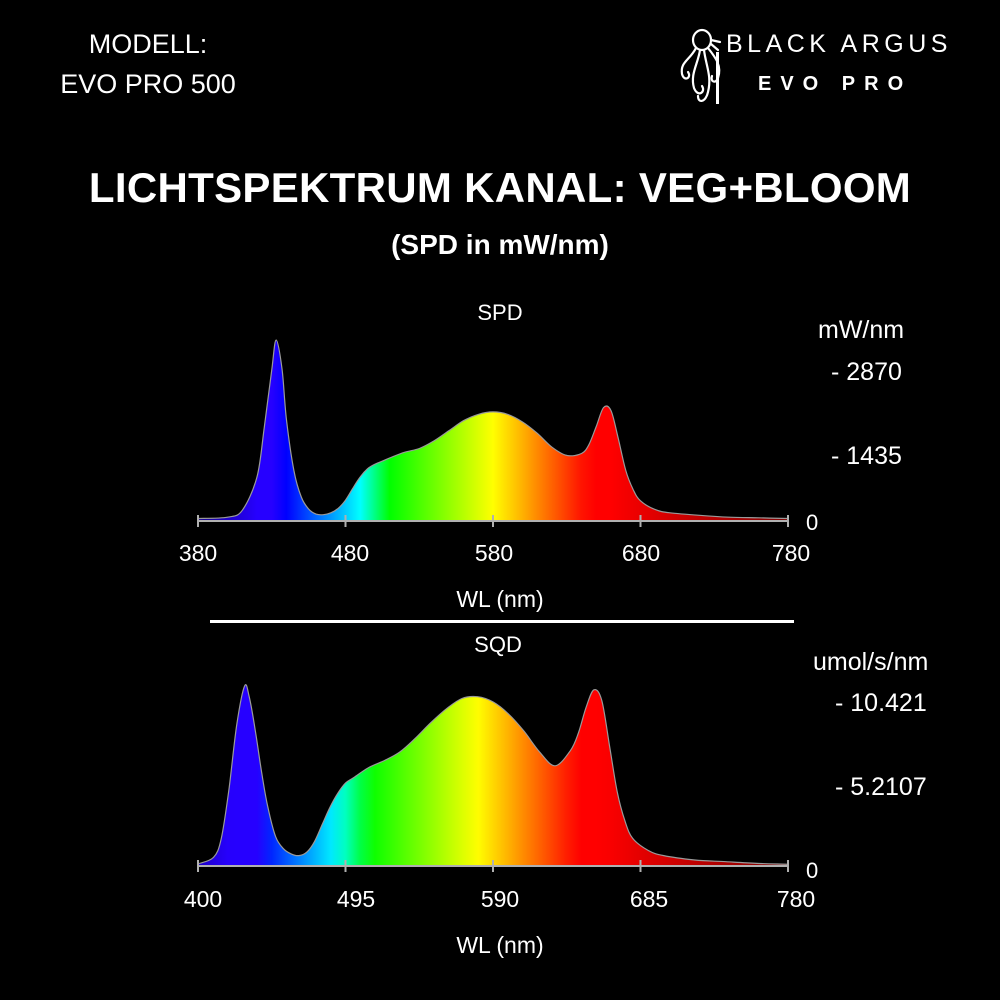  Describe the element at coordinates (203, 899) in the screenshot. I see `sqd-x-tick: 400` at that location.